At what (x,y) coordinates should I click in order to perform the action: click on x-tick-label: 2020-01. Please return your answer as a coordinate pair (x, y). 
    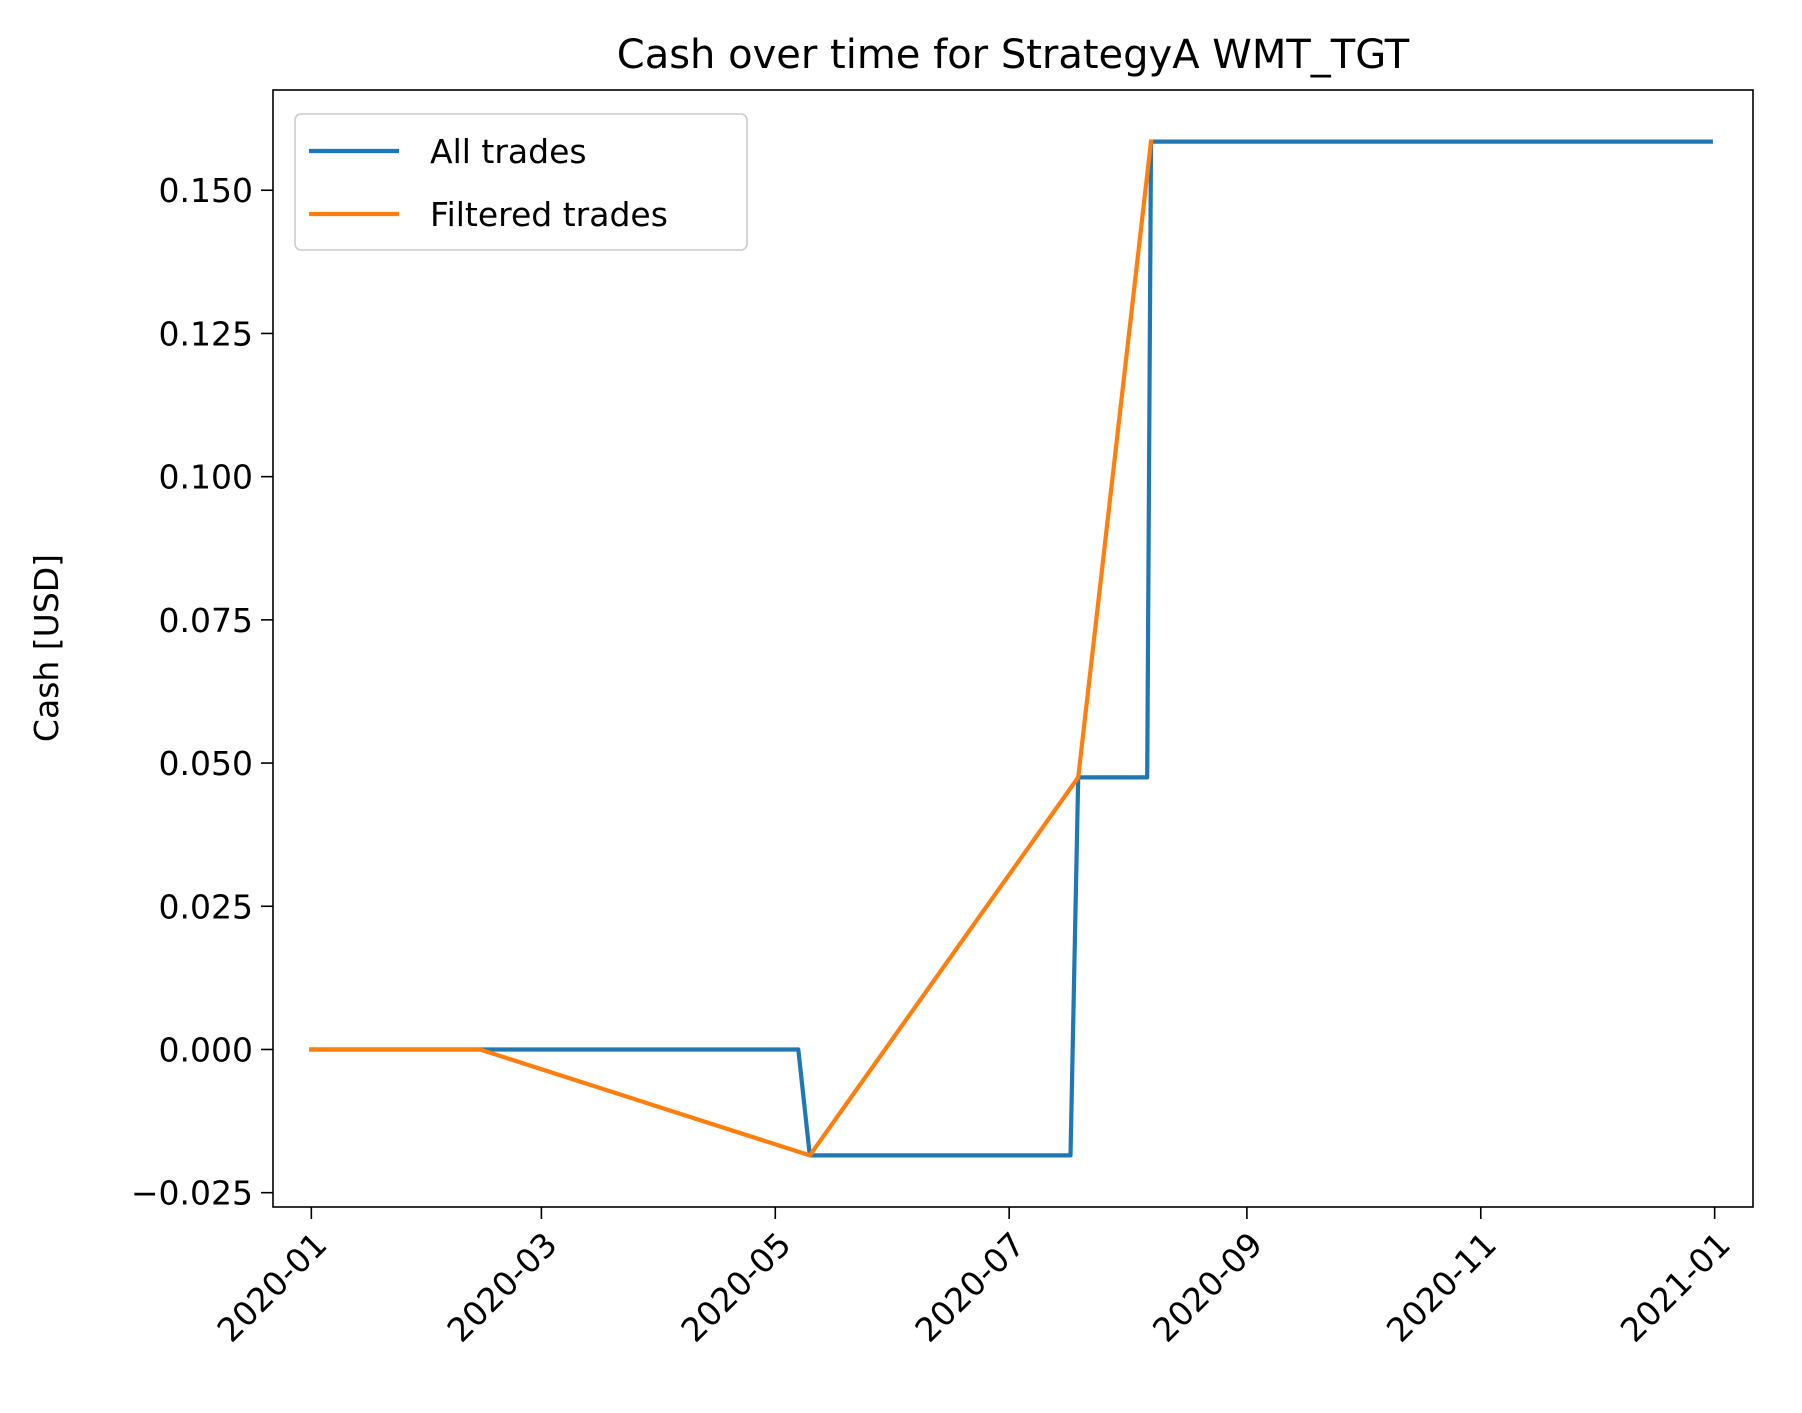
    Looking at the image, I should click on (271, 1287).